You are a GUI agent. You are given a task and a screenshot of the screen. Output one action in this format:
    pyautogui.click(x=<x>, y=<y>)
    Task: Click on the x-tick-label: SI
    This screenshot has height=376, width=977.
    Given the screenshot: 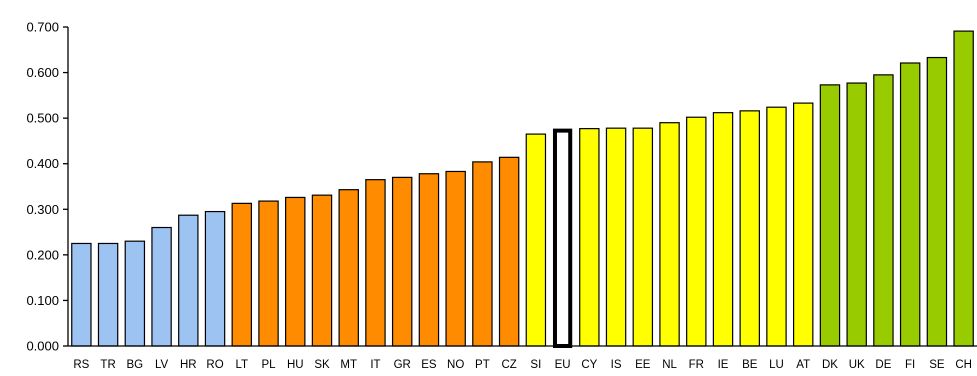 What is the action you would take?
    pyautogui.click(x=535, y=365)
    